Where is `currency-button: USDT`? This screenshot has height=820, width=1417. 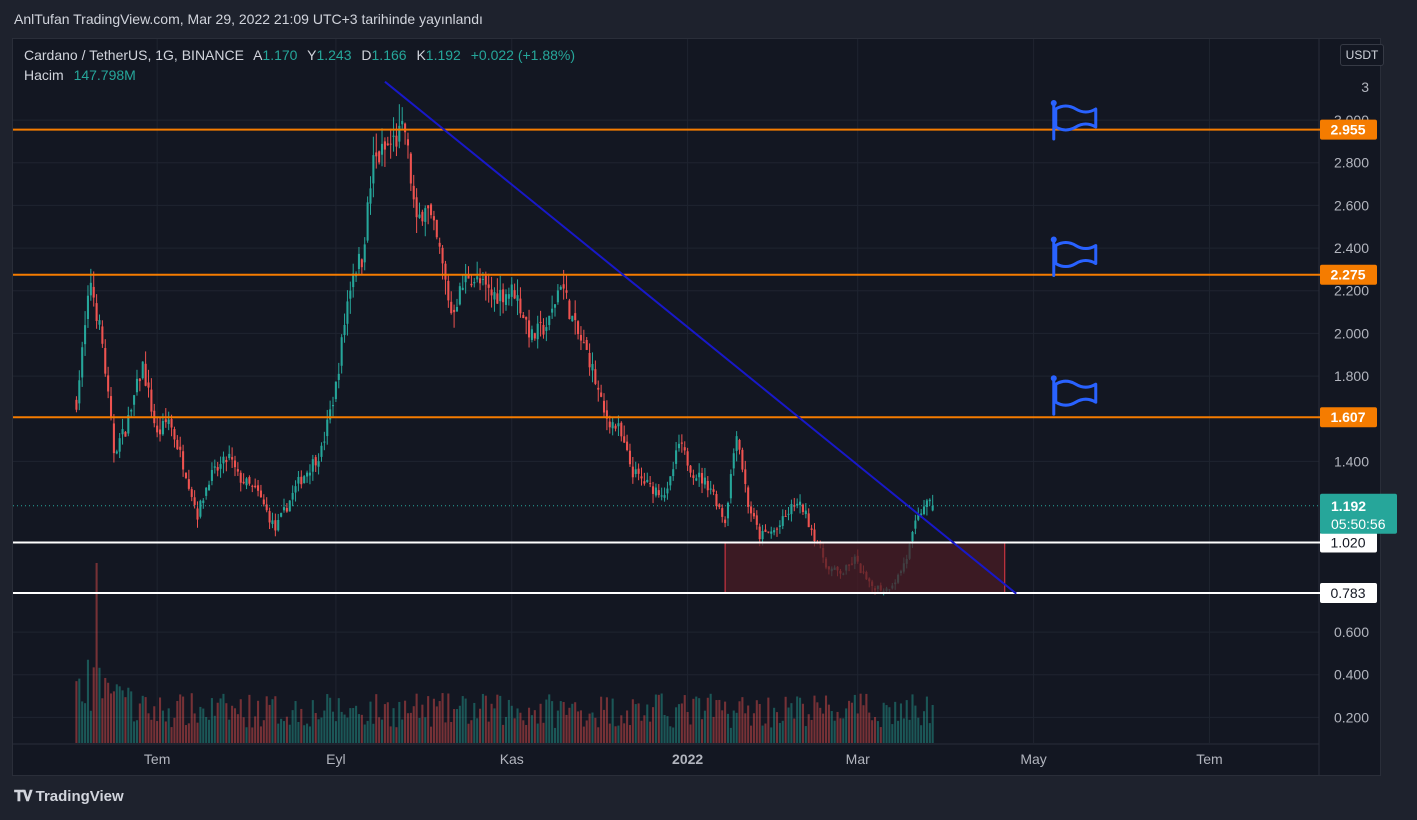 currency-button: USDT is located at coordinates (1362, 55).